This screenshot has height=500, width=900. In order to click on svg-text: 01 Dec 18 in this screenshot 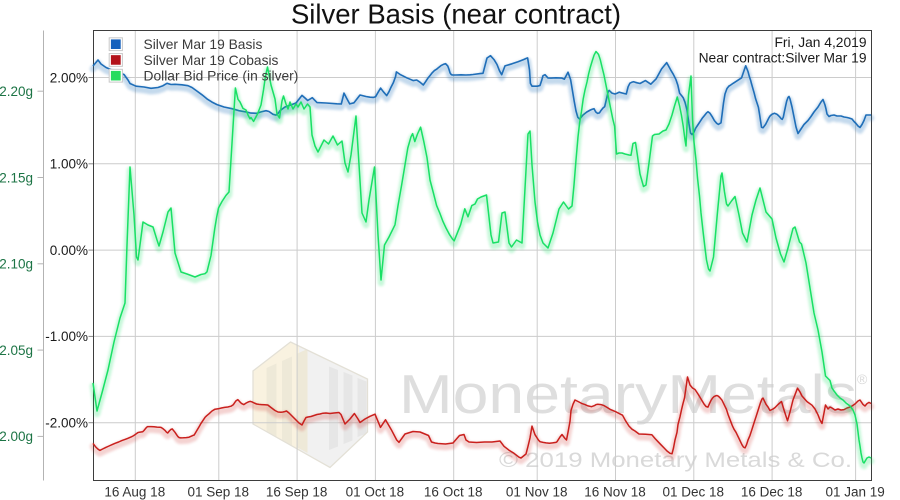, I will do `click(694, 492)`.